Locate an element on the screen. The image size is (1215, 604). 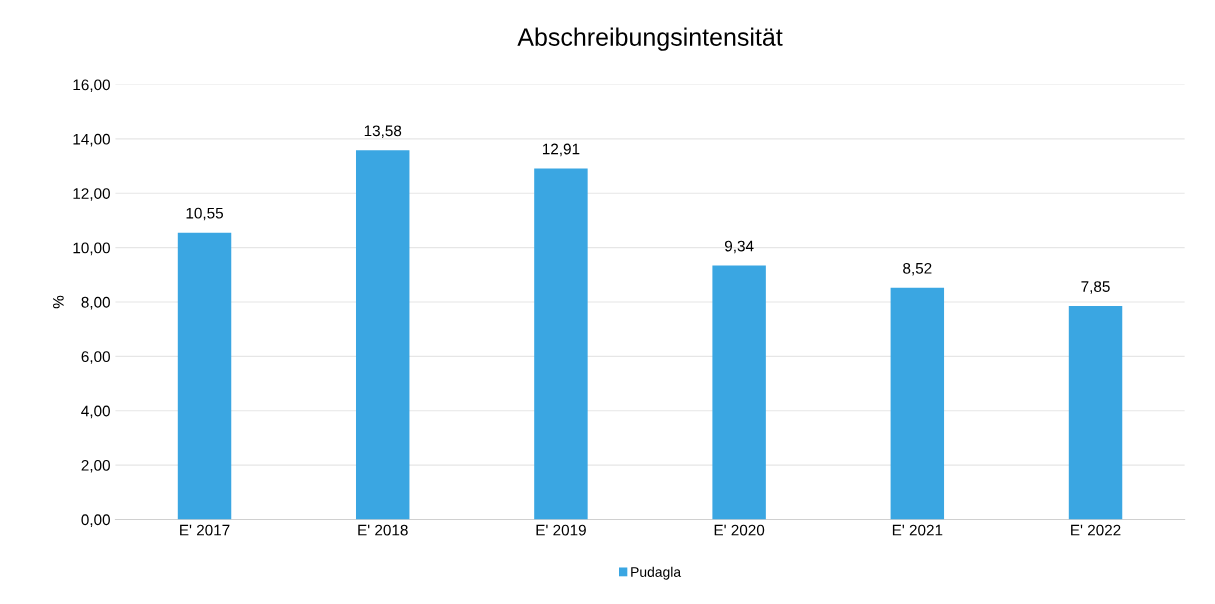
y-tick-label: 0,00 is located at coordinates (95, 520).